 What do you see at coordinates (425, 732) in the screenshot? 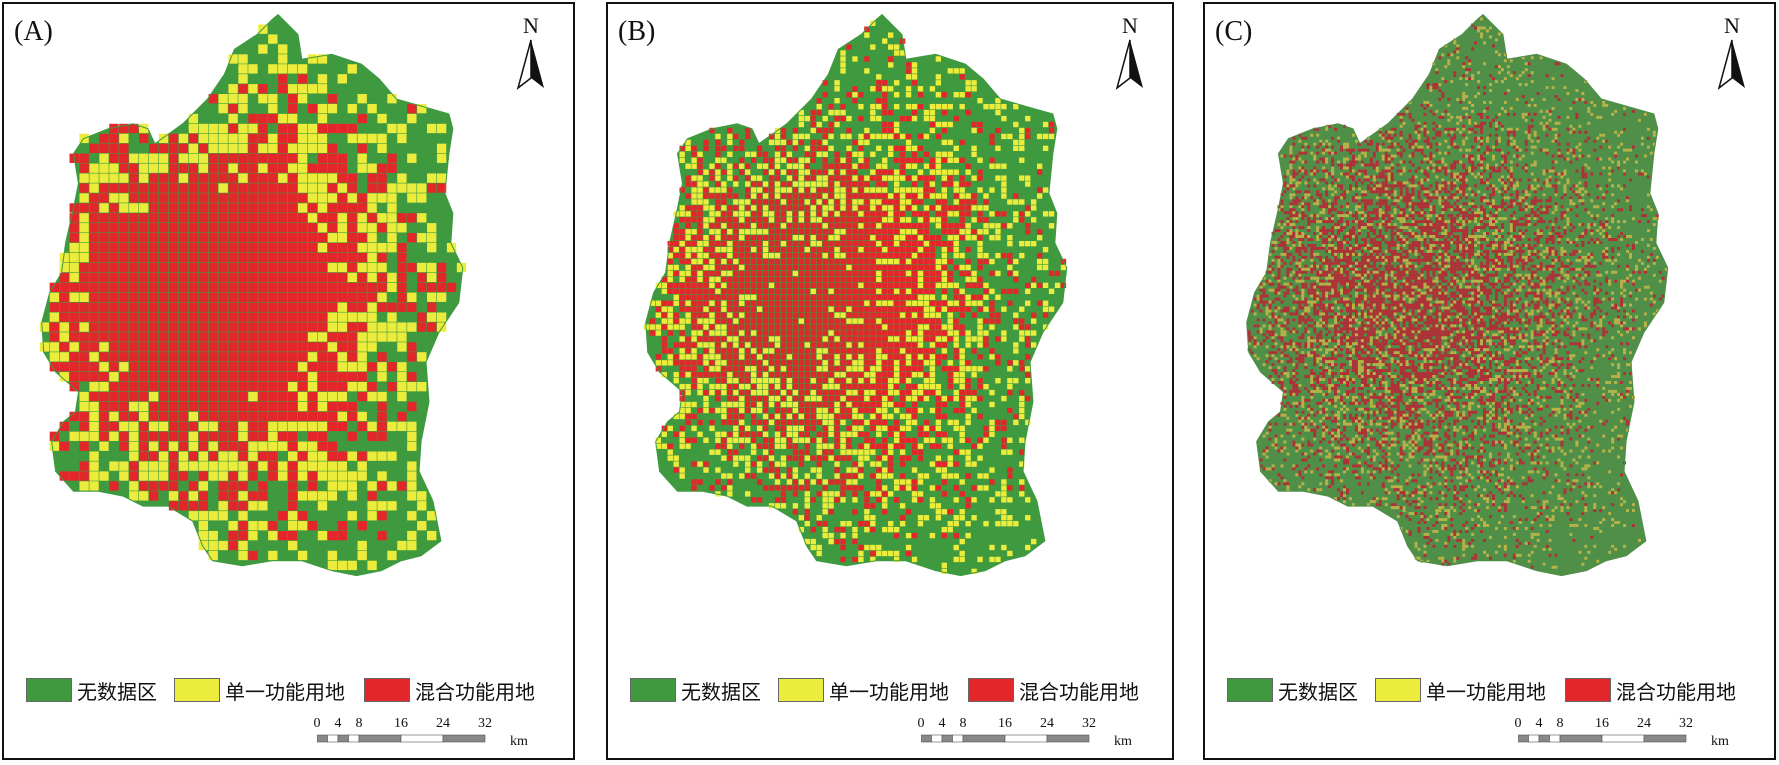
I see `scale-bar-a: 0 4 8 16 24 32 km` at bounding box center [425, 732].